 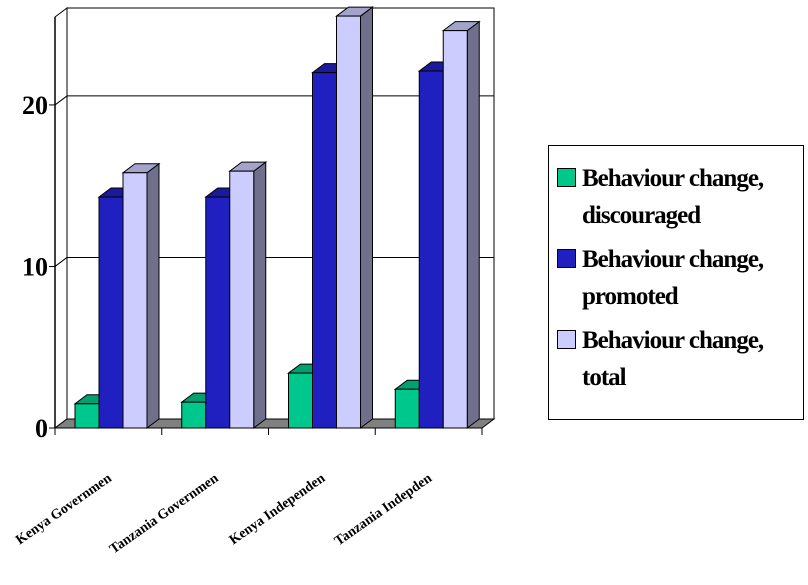 What do you see at coordinates (63, 509) in the screenshot?
I see `x-tick-label: Kenya Governmen` at bounding box center [63, 509].